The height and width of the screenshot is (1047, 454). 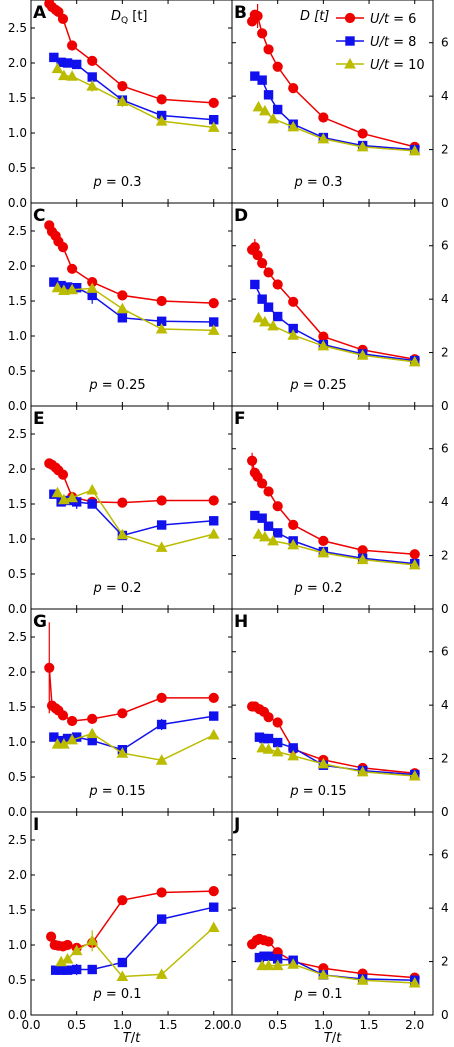 I want to click on y-tick-label: 0.5, so click(x=17, y=168).